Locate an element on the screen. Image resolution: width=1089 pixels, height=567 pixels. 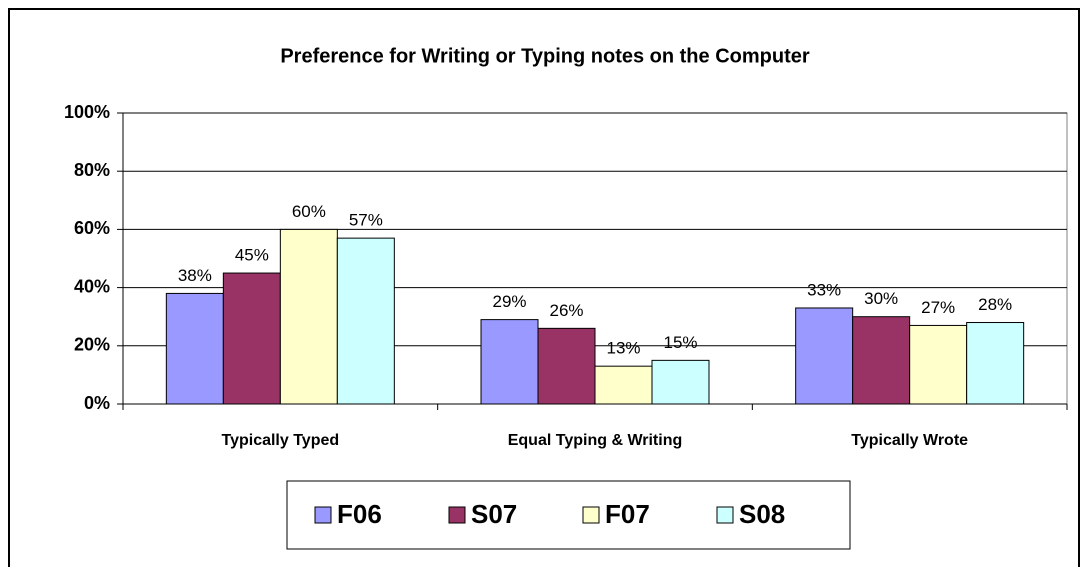
data-label: 30% is located at coordinates (881, 298).